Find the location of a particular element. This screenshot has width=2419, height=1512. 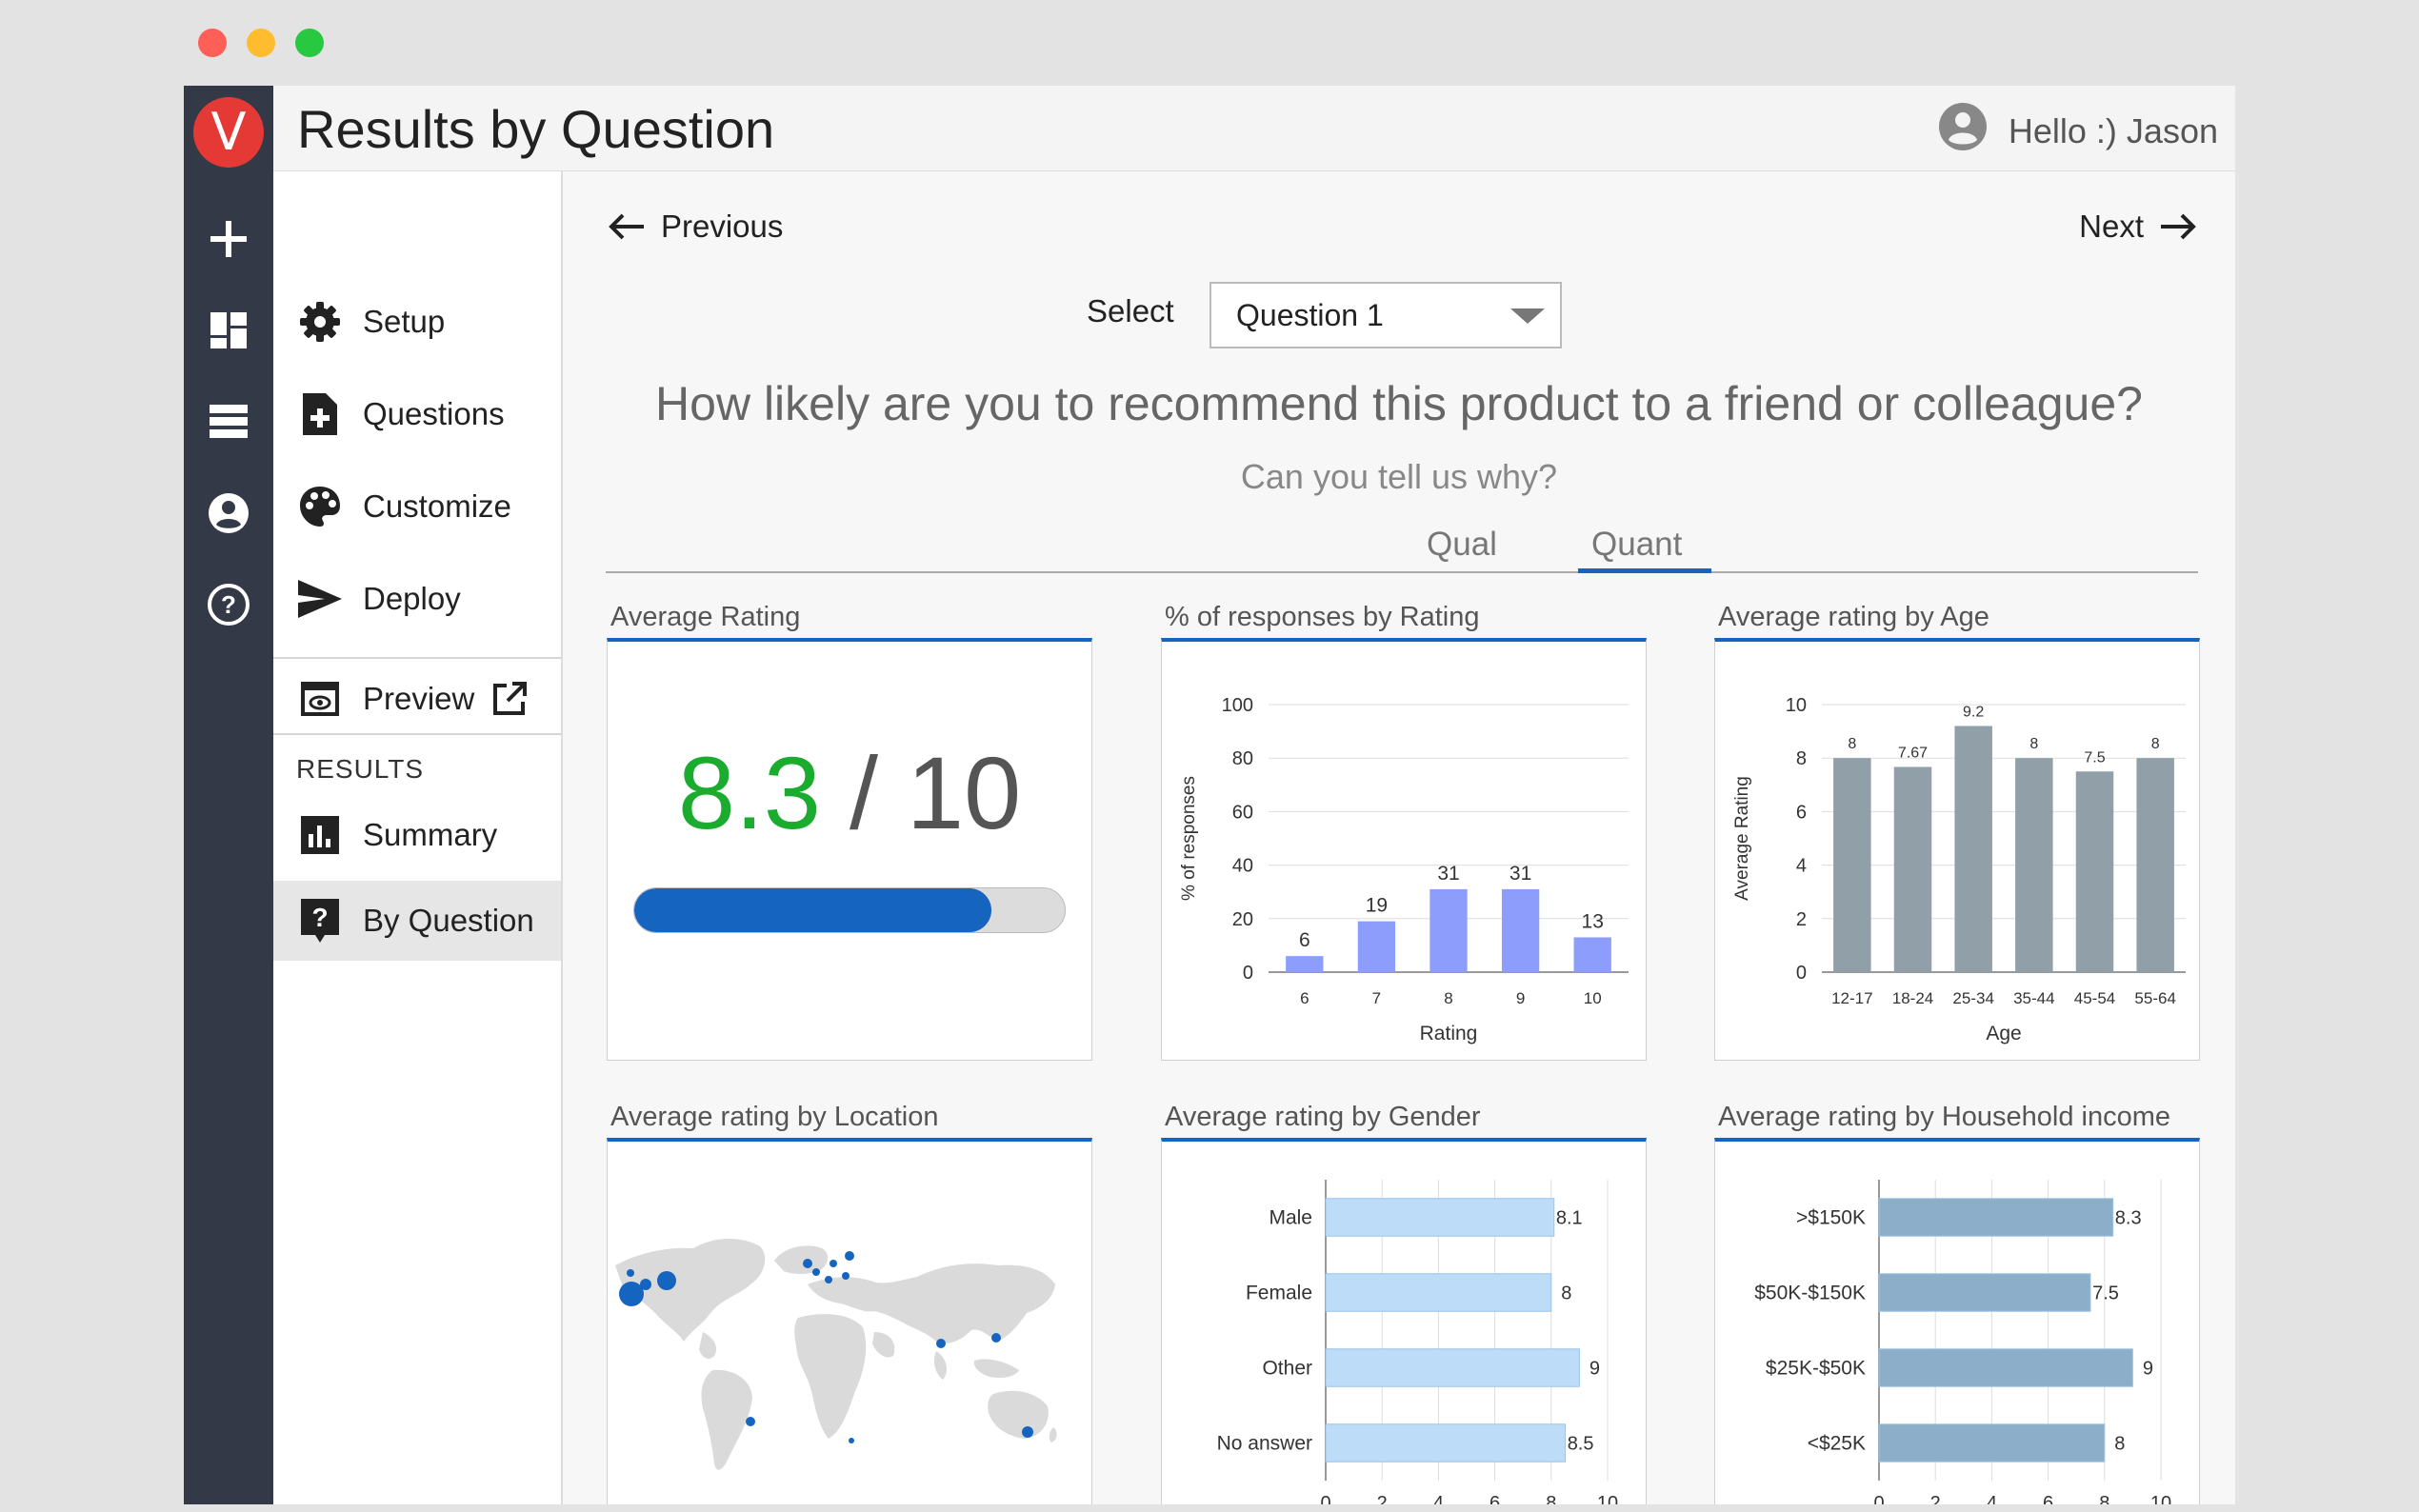

y-tick-label: 4 is located at coordinates (1801, 866).